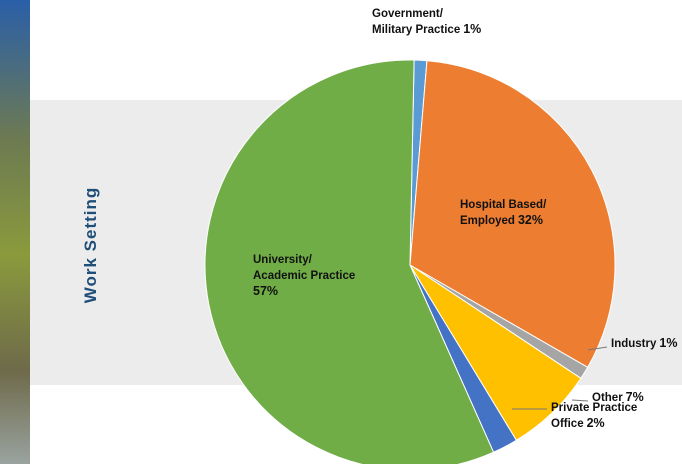  I want to click on category-label: Employed, so click(487, 221).